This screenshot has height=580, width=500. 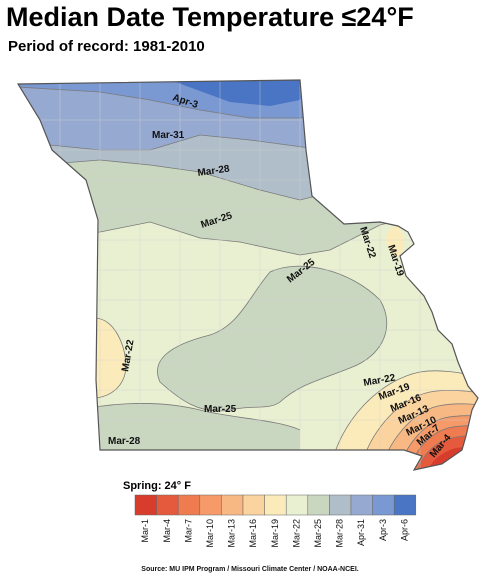 I want to click on legend-label: Mar-25, so click(x=318, y=533).